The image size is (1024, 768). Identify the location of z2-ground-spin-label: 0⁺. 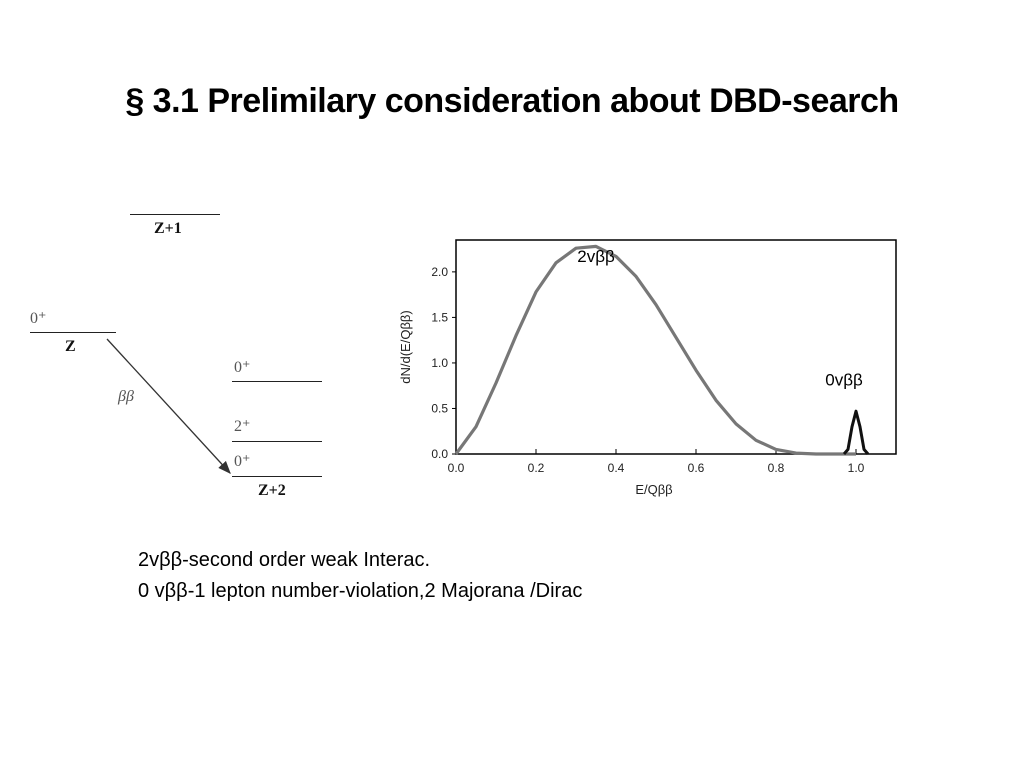
(242, 461).